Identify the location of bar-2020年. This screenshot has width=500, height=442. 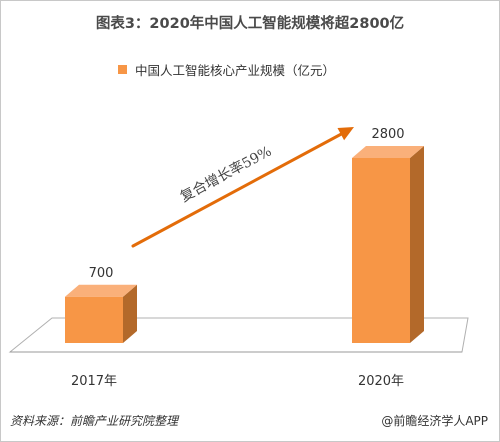
(381, 250).